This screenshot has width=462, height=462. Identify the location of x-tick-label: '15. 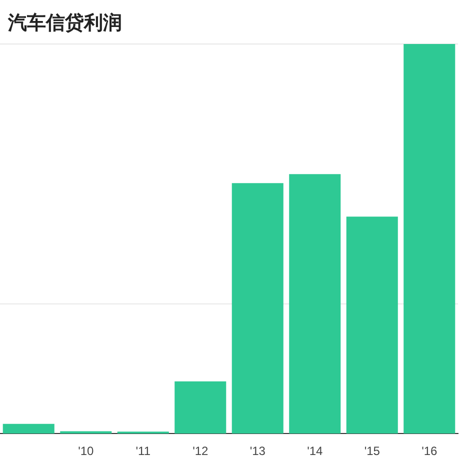
(372, 451).